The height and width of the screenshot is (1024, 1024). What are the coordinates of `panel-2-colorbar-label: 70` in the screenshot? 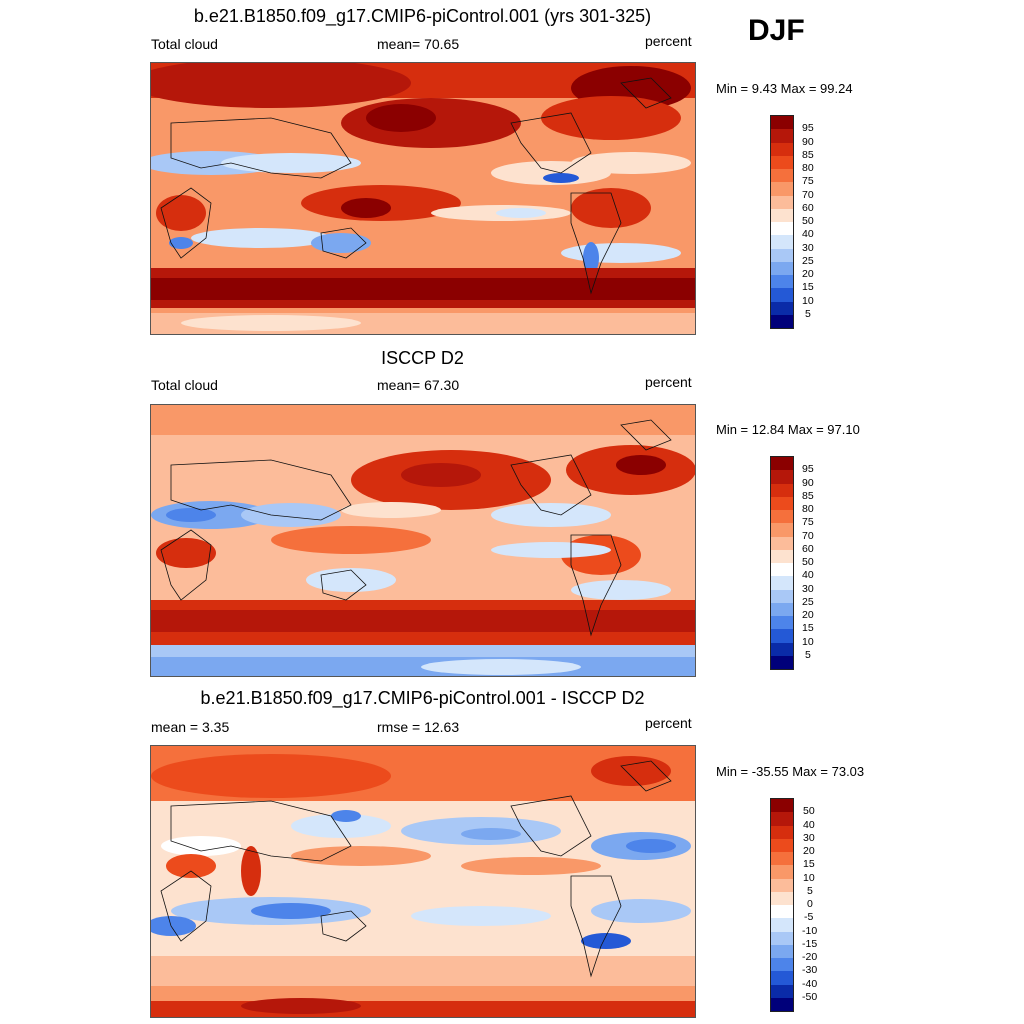 It's located at (808, 536).